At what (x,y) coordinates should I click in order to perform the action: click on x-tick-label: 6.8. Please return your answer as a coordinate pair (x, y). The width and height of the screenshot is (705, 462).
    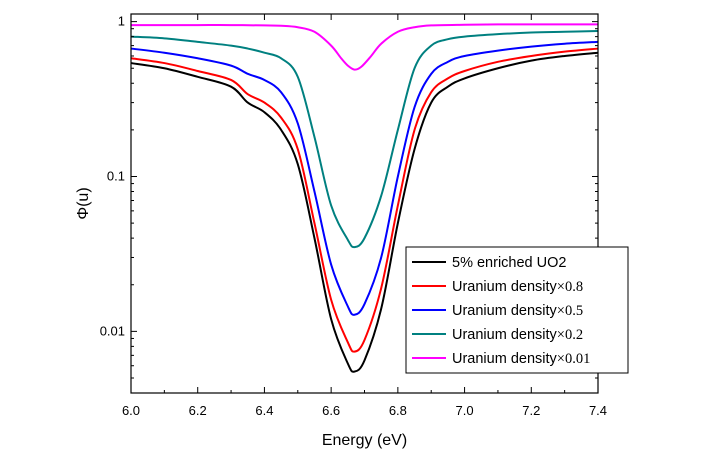
    Looking at the image, I should click on (398, 410).